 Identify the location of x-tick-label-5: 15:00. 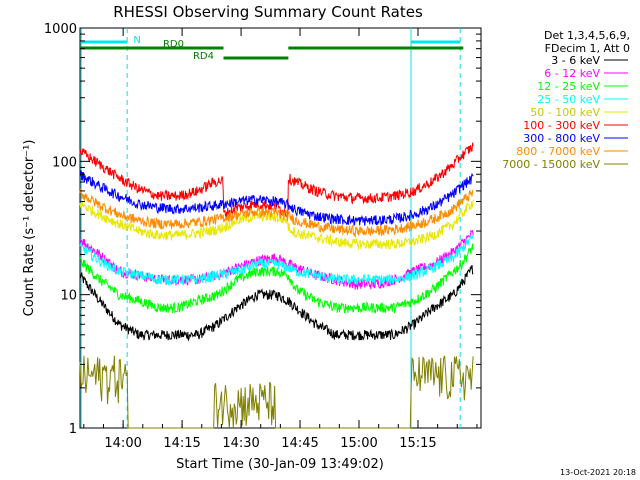
(358, 443).